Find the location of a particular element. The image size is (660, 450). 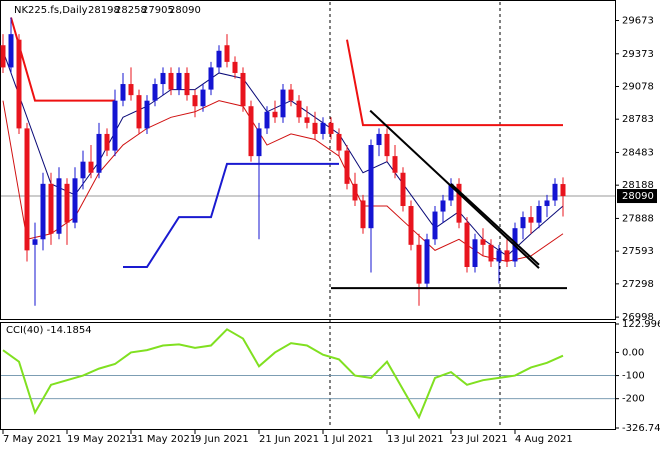

x-tick-label: 7 May 2021 is located at coordinates (32, 439).